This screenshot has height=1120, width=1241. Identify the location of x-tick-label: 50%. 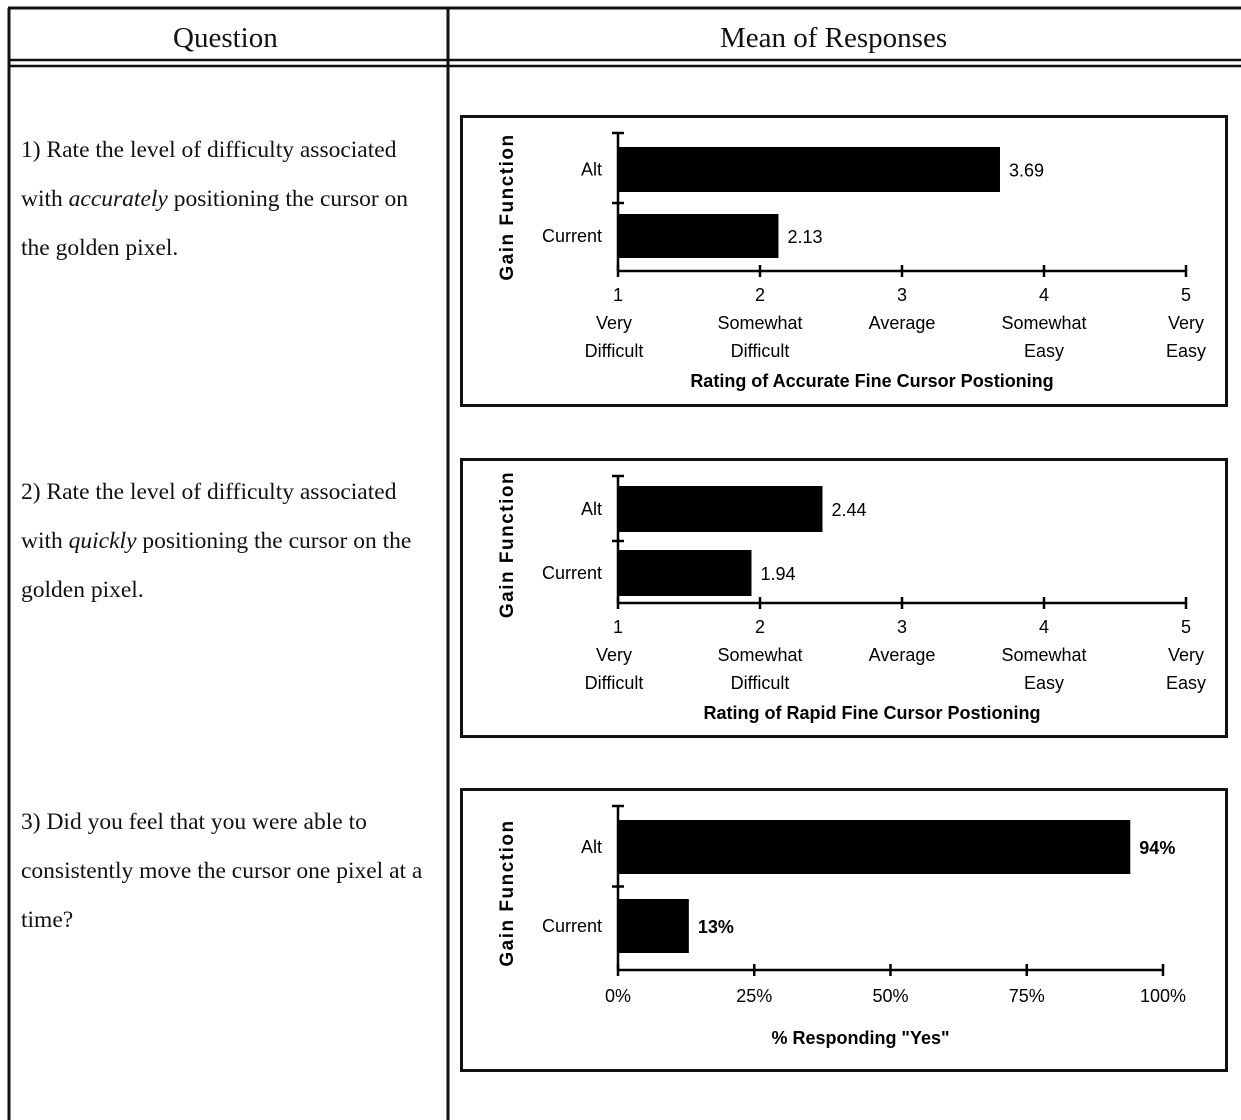
(890, 996).